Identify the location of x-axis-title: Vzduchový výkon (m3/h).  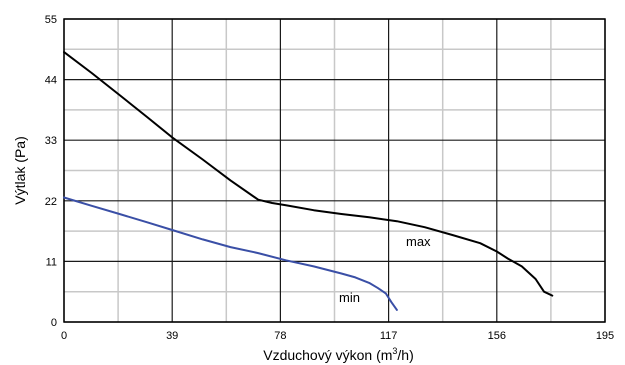
(338, 354).